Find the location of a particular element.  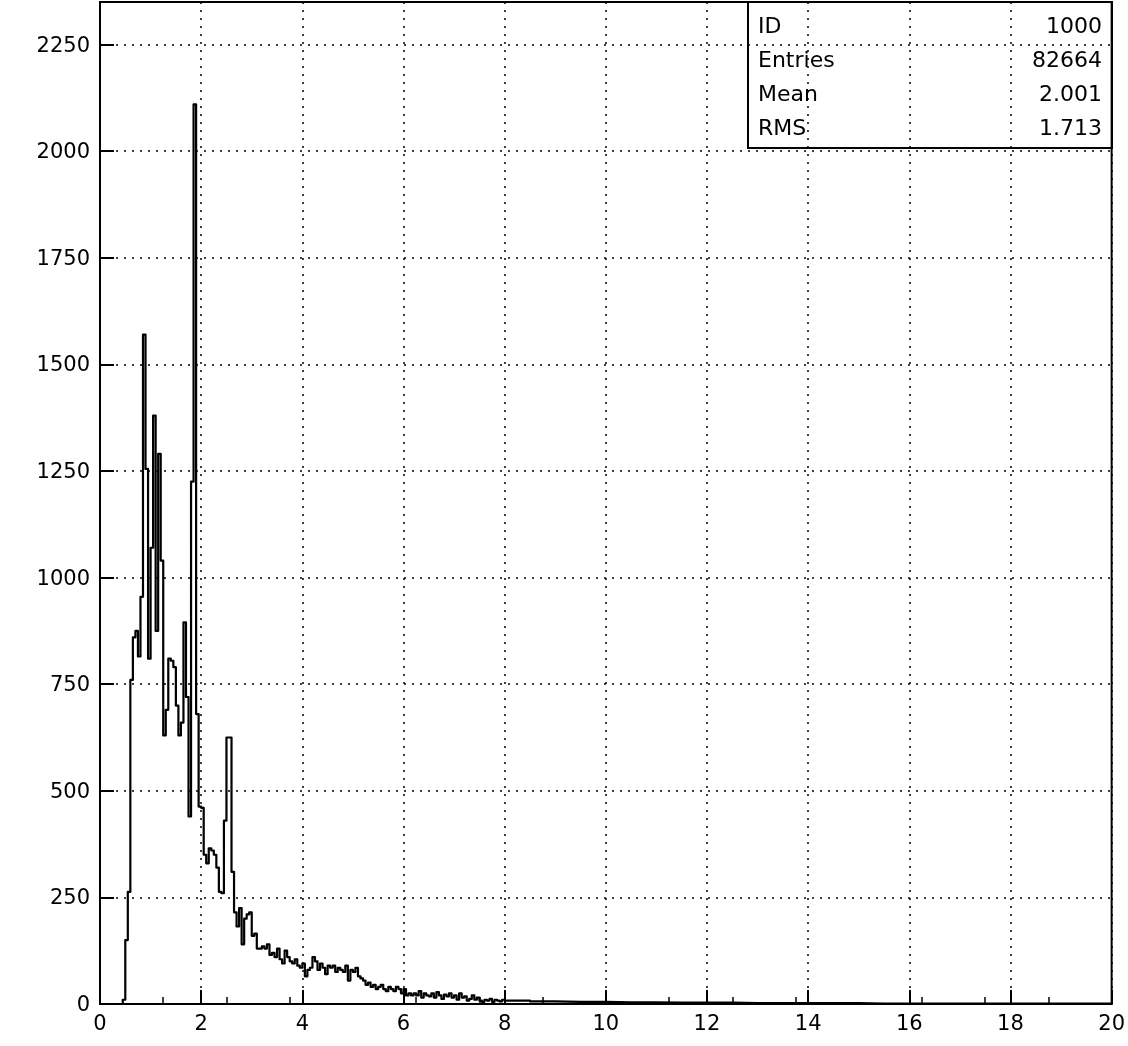

x-tick-label: 12 is located at coordinates (707, 1022).